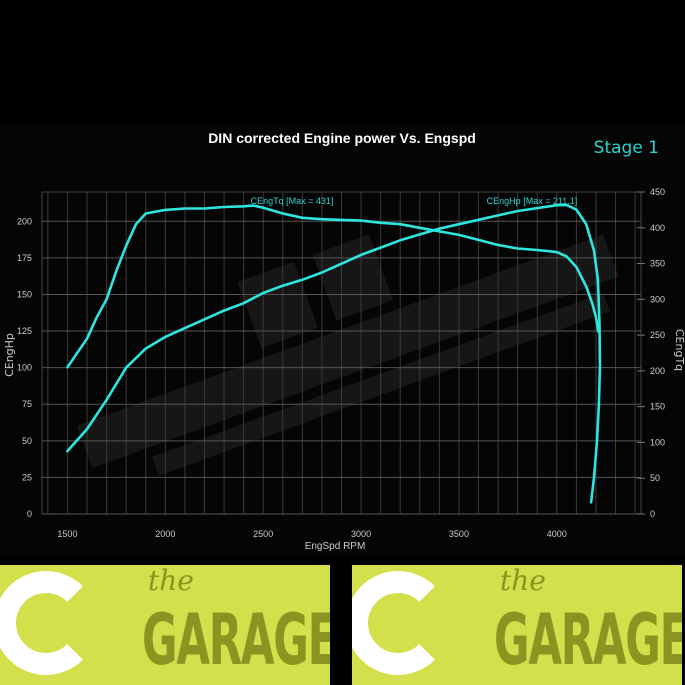 The width and height of the screenshot is (685, 685). I want to click on x-tick-label: 2000, so click(165, 534).